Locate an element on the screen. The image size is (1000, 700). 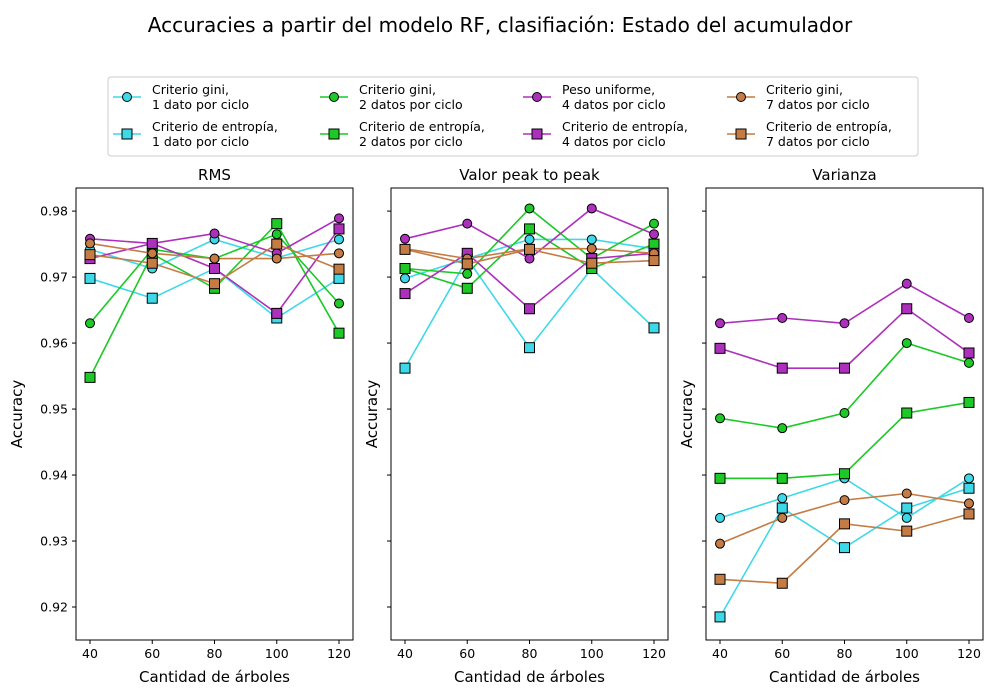
legend-frame is located at coordinates (513, 116).